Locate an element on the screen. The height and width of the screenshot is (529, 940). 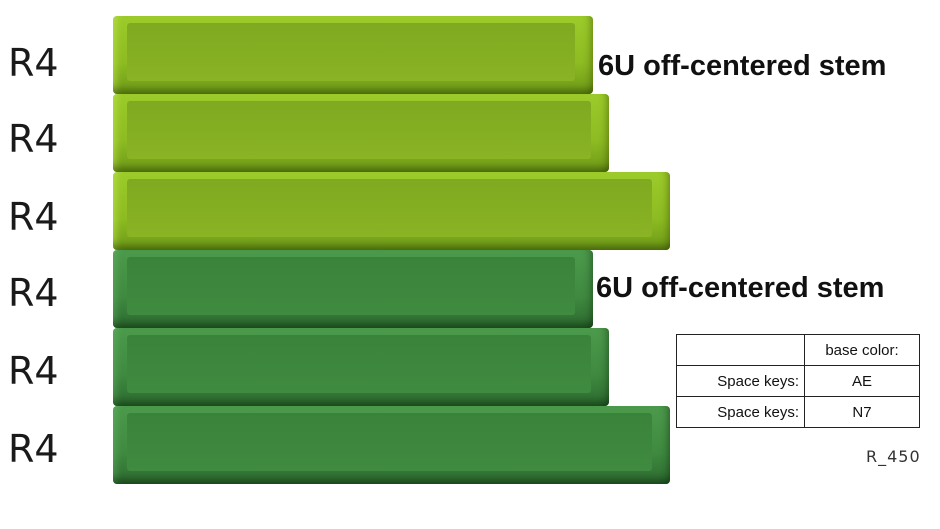
table-cell is located at coordinates (740, 350).